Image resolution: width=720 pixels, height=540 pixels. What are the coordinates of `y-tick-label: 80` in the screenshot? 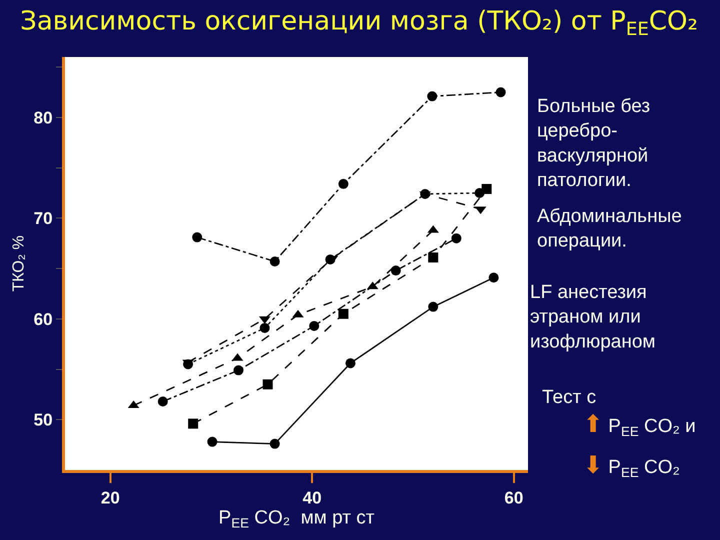 It's located at (43, 118).